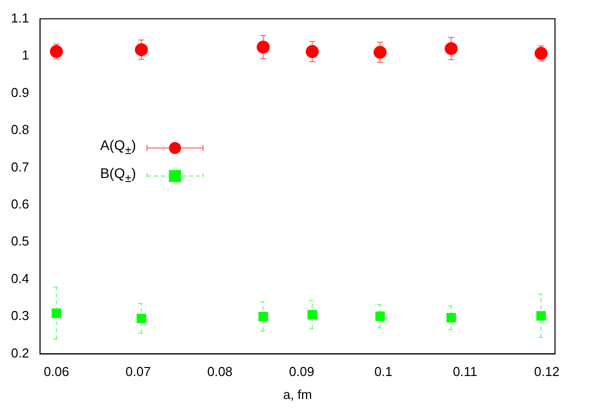  What do you see at coordinates (465, 372) in the screenshot?
I see `x-tick-label: 0.11` at bounding box center [465, 372].